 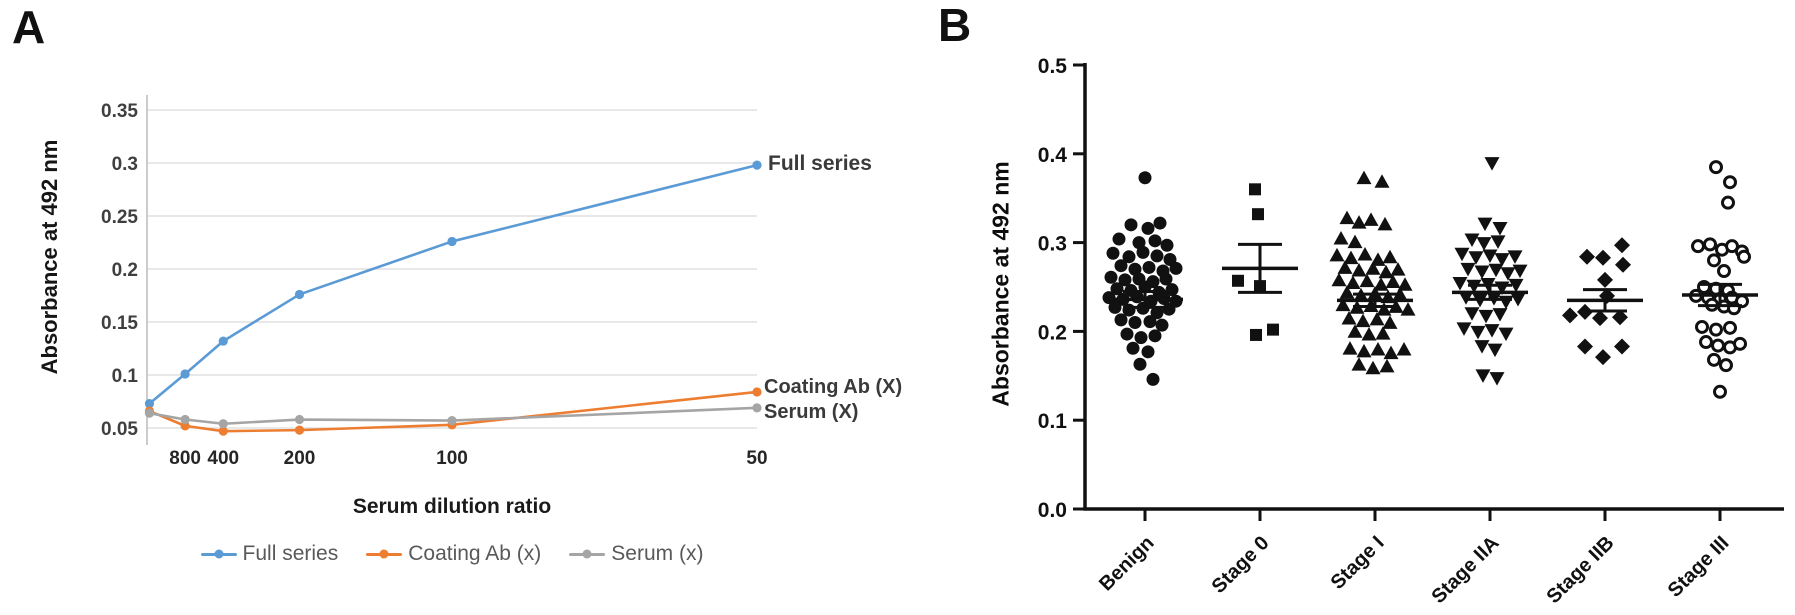 What do you see at coordinates (119, 323) in the screenshot?
I see `y-tick-label: 0.15` at bounding box center [119, 323].